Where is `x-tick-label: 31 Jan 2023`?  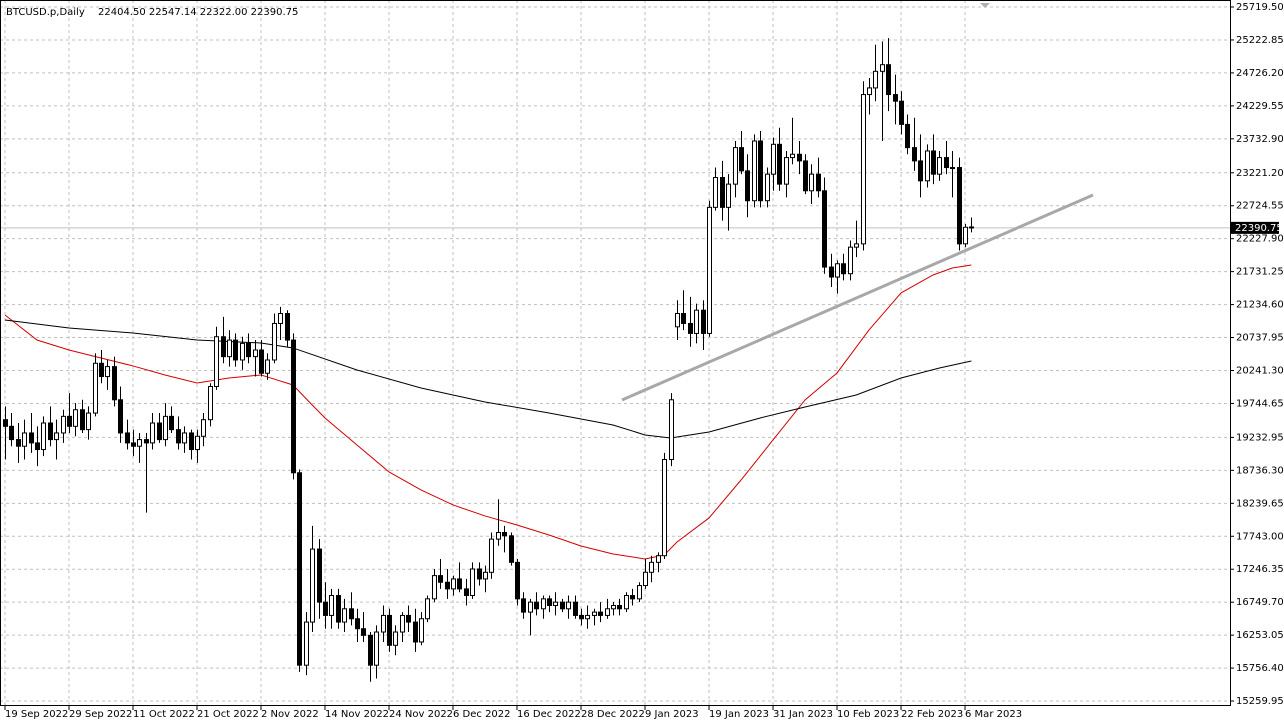
x-tick-label: 31 Jan 2023 is located at coordinates (803, 714).